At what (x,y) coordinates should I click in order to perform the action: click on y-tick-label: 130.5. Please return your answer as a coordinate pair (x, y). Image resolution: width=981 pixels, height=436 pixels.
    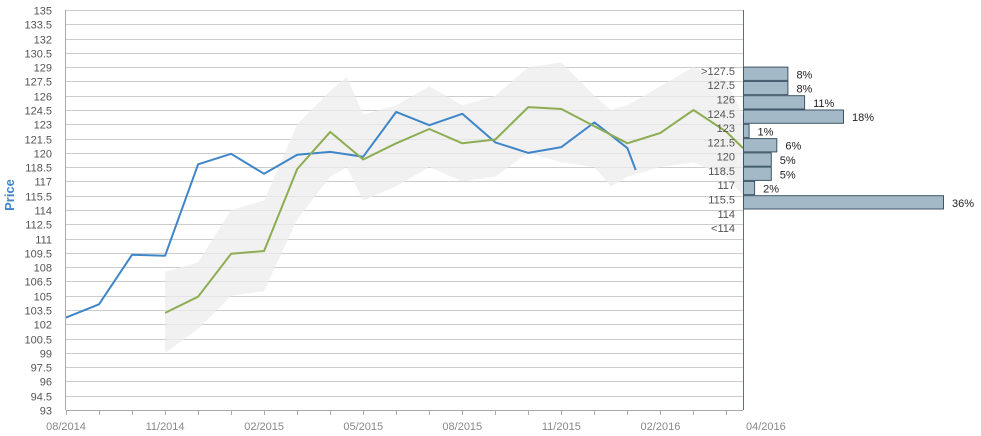
    Looking at the image, I should click on (38, 55).